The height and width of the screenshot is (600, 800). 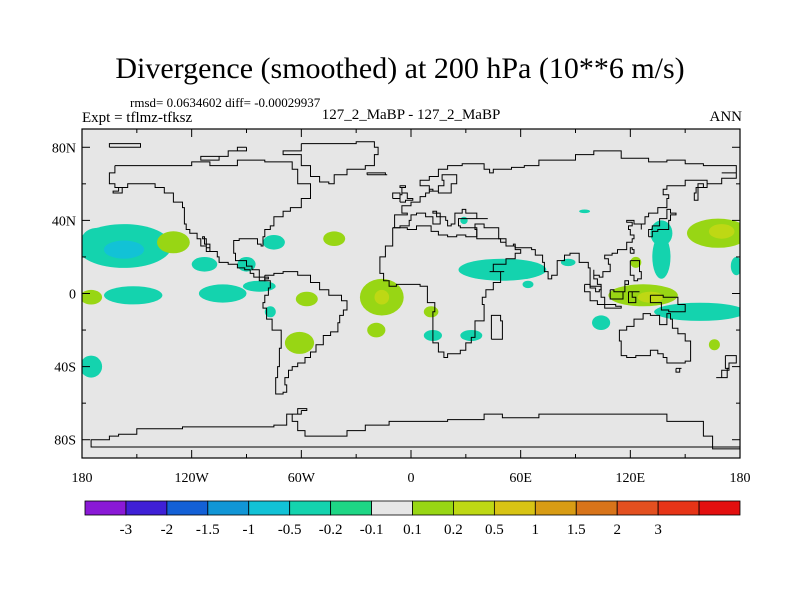 I want to click on colorbar-label-7: 0.1, so click(x=412, y=530).